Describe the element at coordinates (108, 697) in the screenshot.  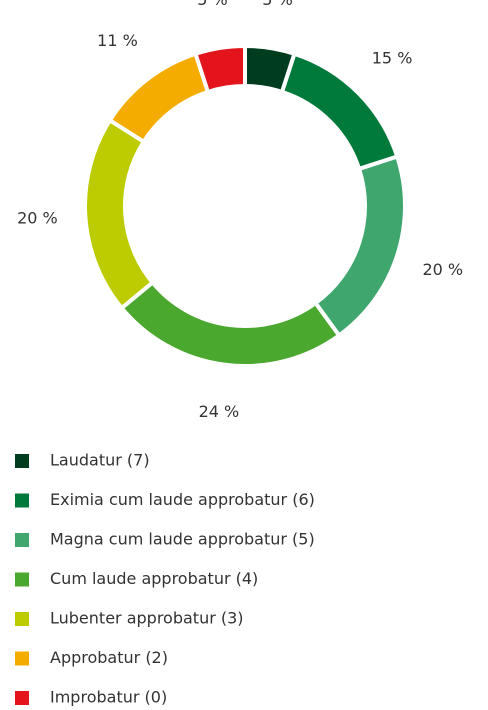
I see `legend-label: Improbatur (0)` at that location.